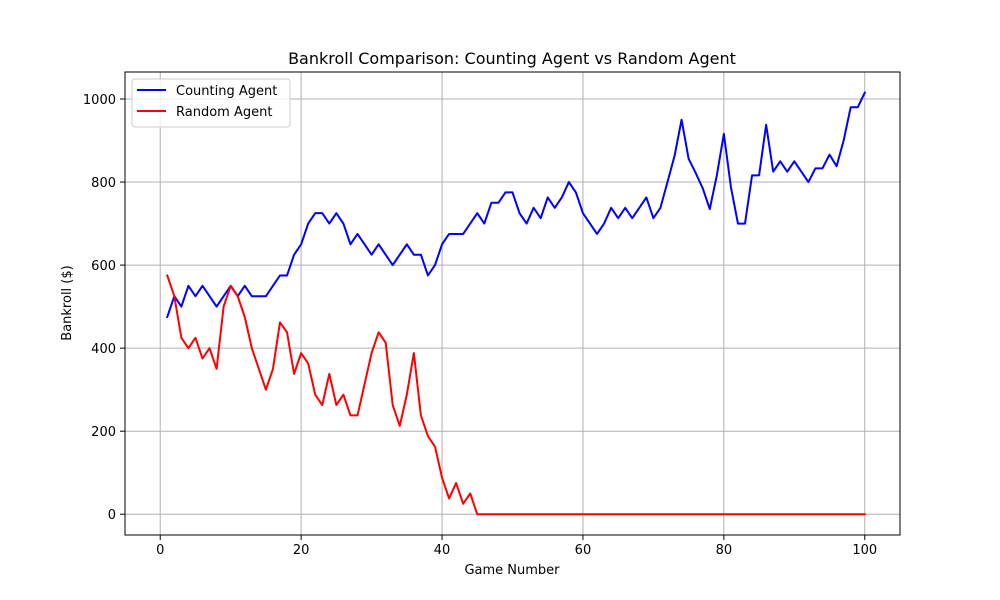  What do you see at coordinates (512, 570) in the screenshot?
I see `x-axis-label: Game Number` at bounding box center [512, 570].